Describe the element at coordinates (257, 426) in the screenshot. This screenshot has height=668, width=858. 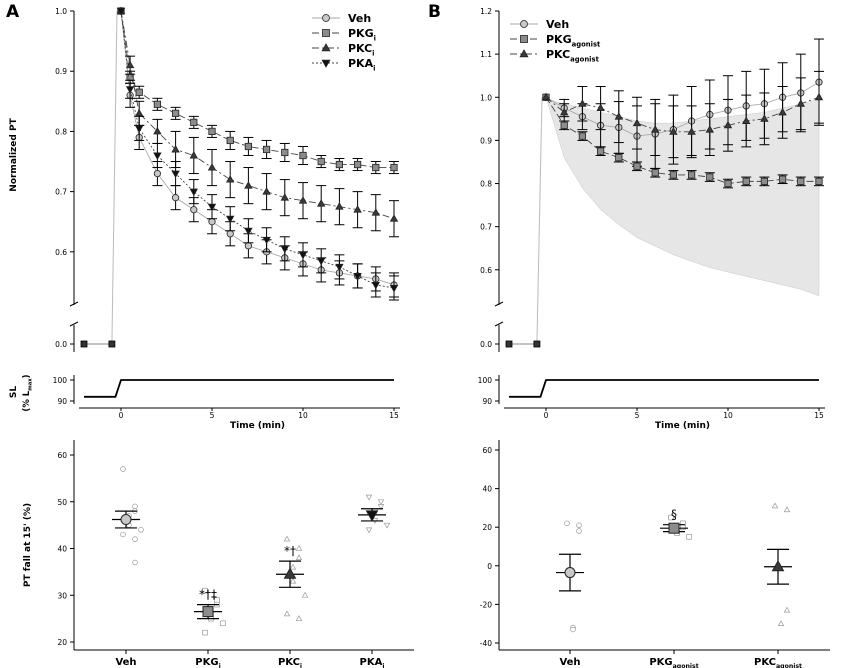
I see `x-axis-title: Time (min)` at that location.